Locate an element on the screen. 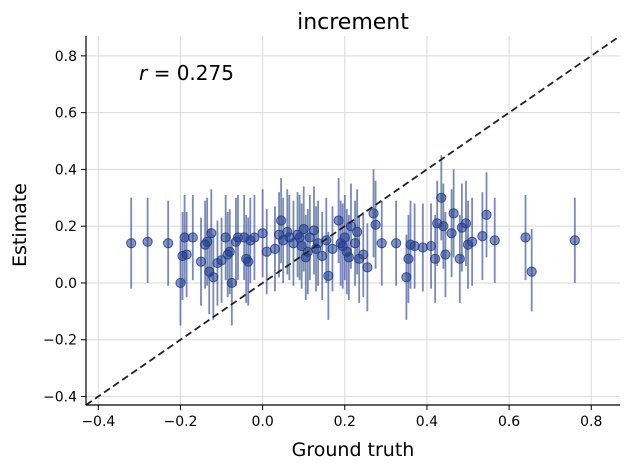 This screenshot has height=469, width=630. x-axis-ticks: −0.4 −0.2 0.0 0.2 0.4 0.6 0.8 is located at coordinates (341, 417).